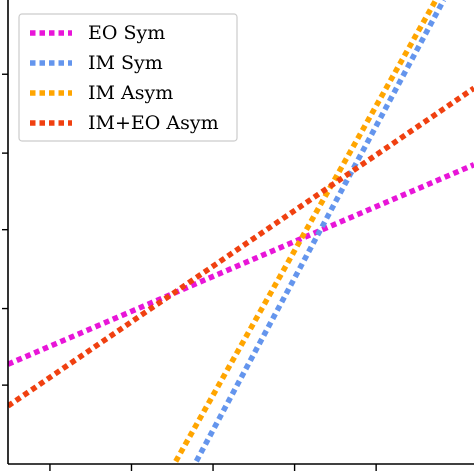 The height and width of the screenshot is (474, 474). What do you see at coordinates (126, 33) in the screenshot?
I see `legend-label-0: EO Sym` at bounding box center [126, 33].